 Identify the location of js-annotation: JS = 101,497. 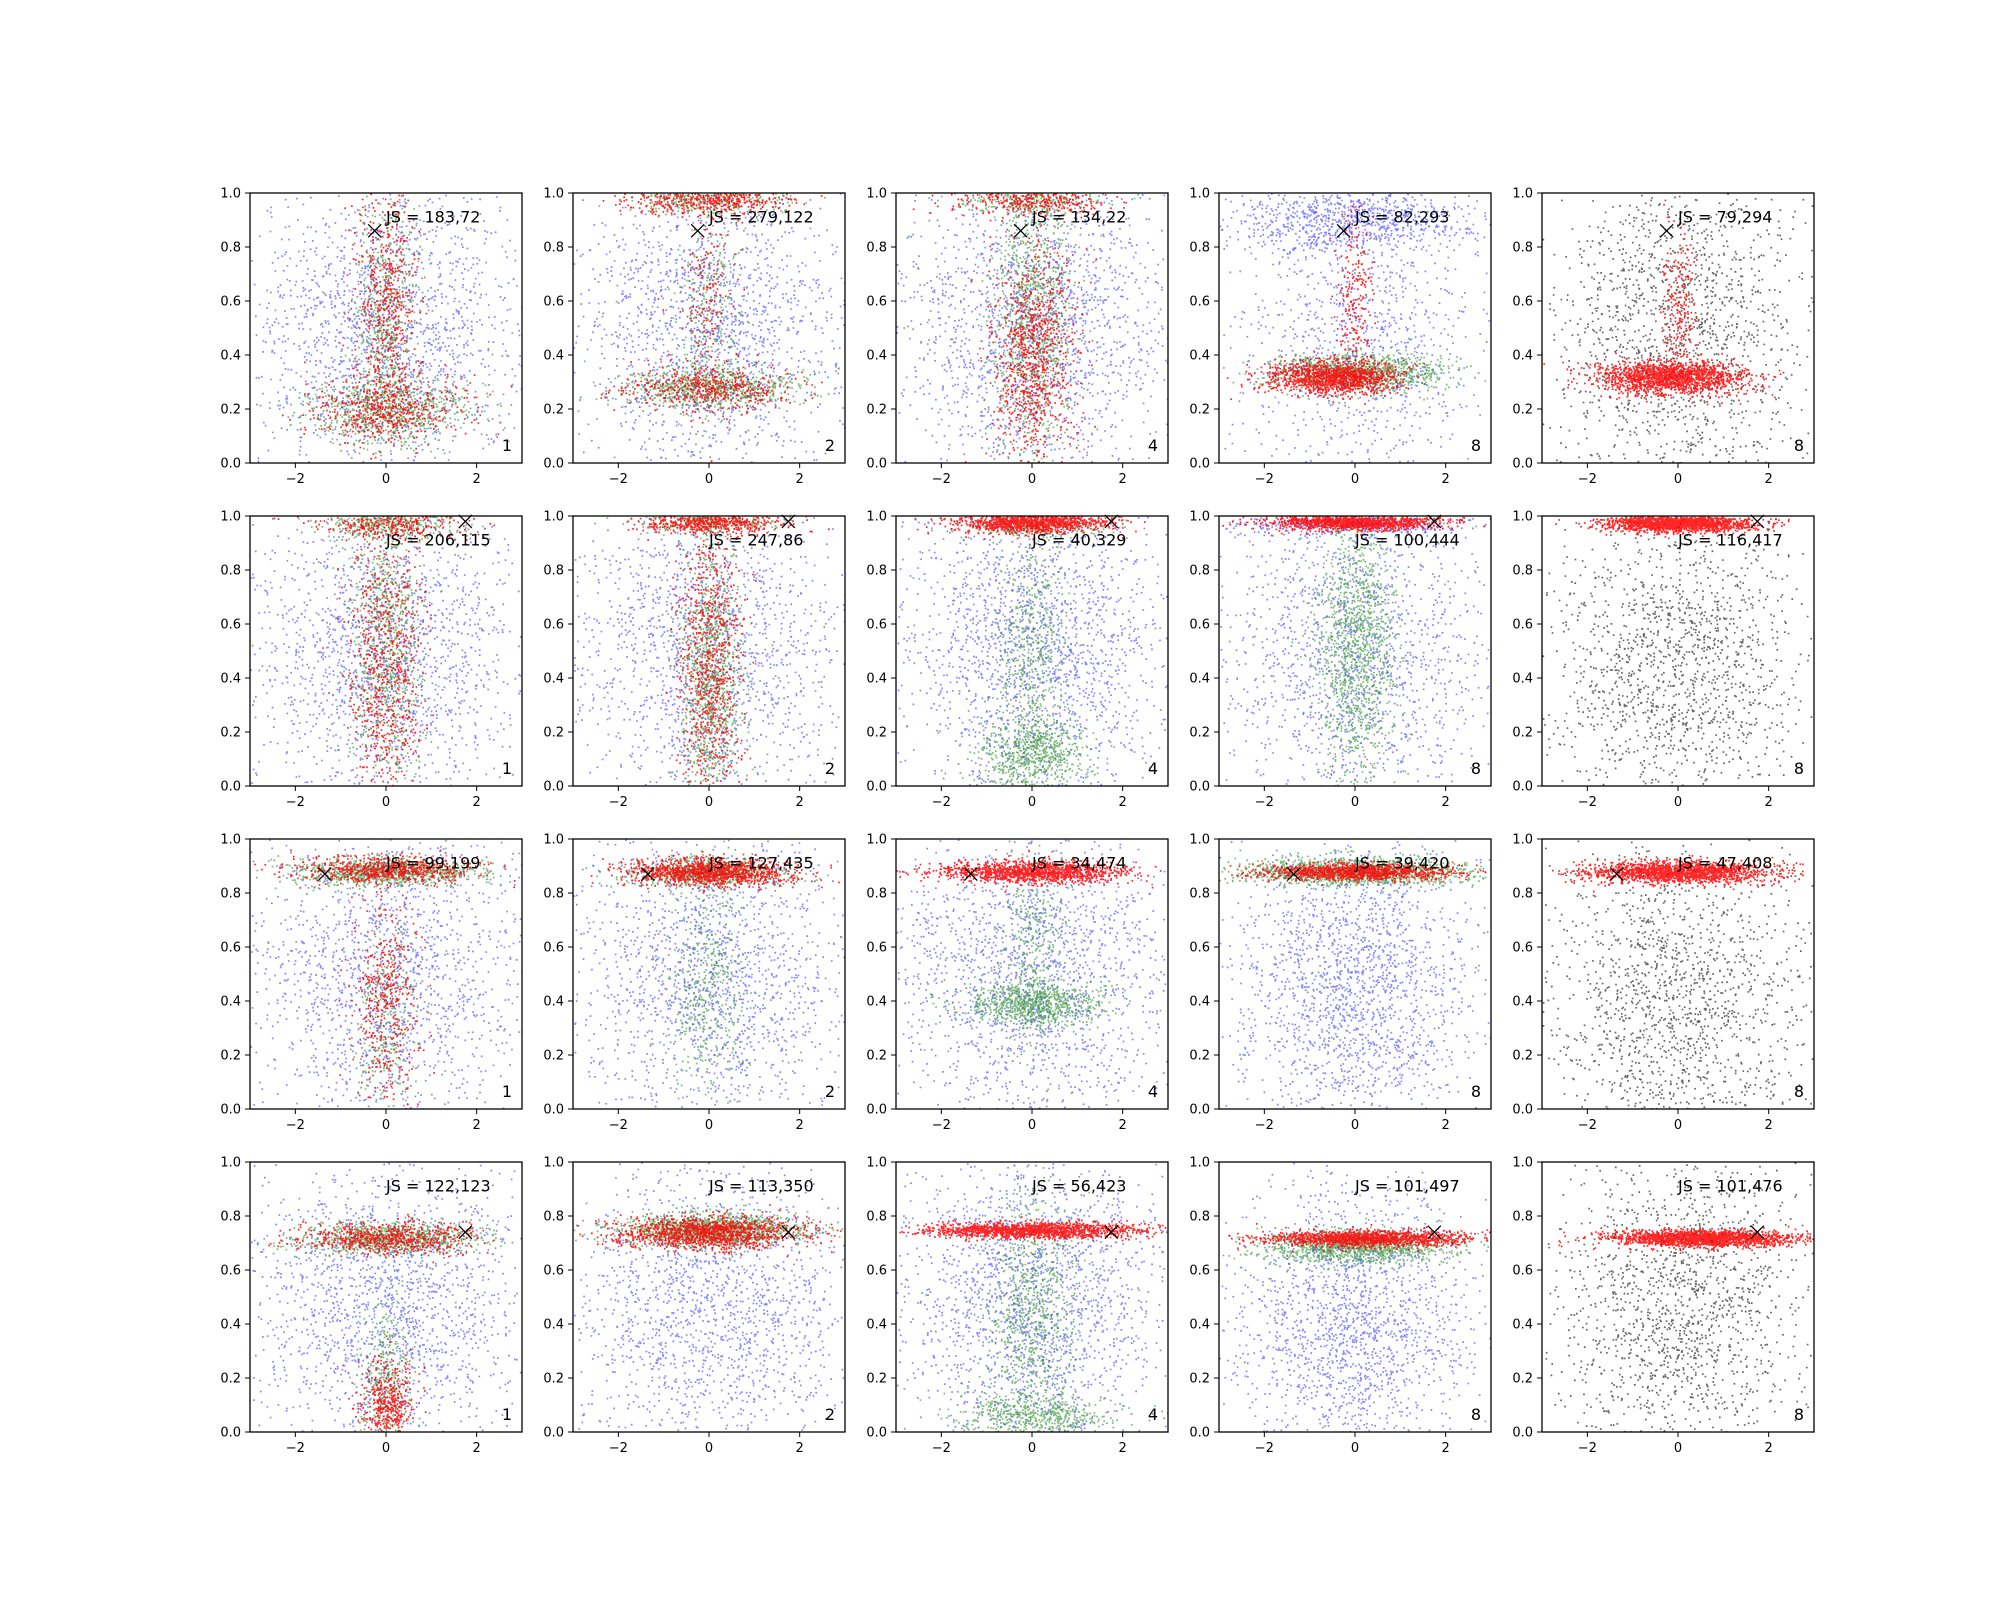
(1407, 1185).